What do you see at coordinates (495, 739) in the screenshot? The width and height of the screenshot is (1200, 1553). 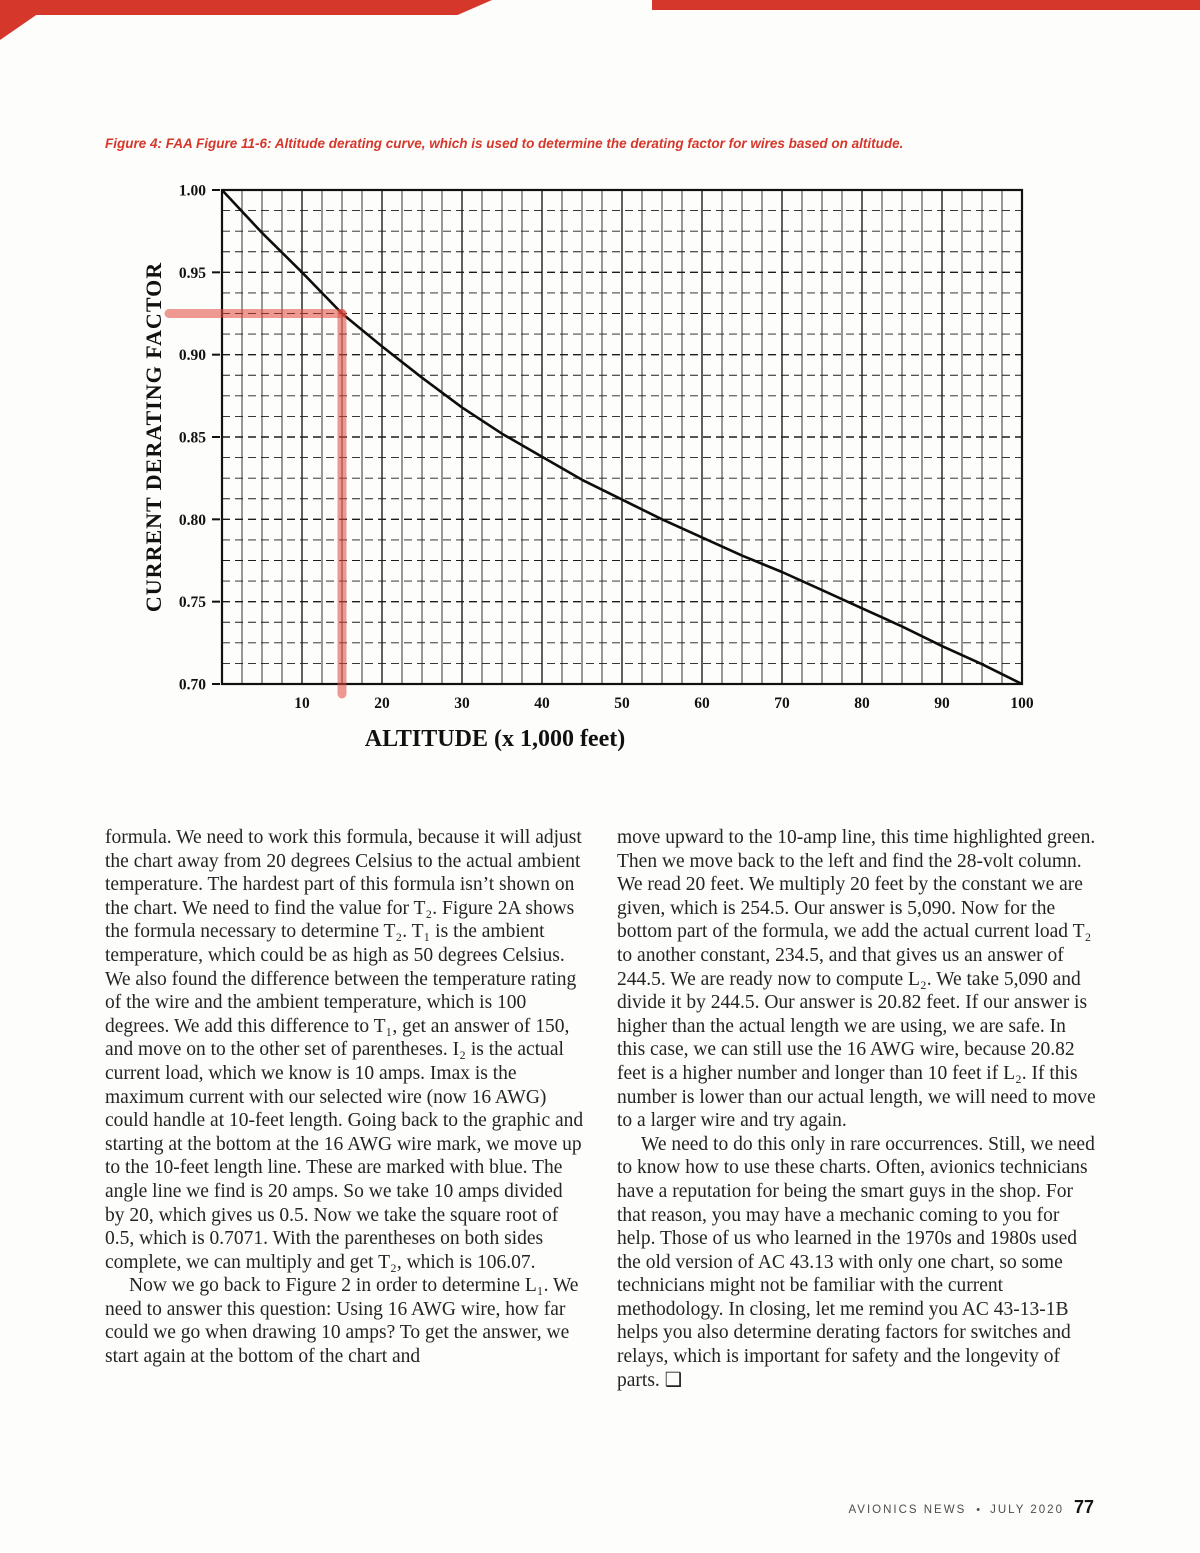 I see `x-axis-title: ALTITUDE (x 1,000 feet)` at bounding box center [495, 739].